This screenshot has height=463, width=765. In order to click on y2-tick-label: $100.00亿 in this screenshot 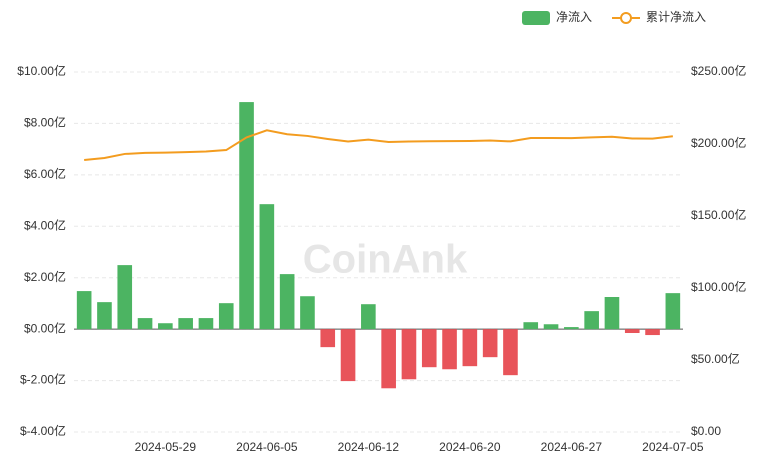, I will do `click(718, 286)`.